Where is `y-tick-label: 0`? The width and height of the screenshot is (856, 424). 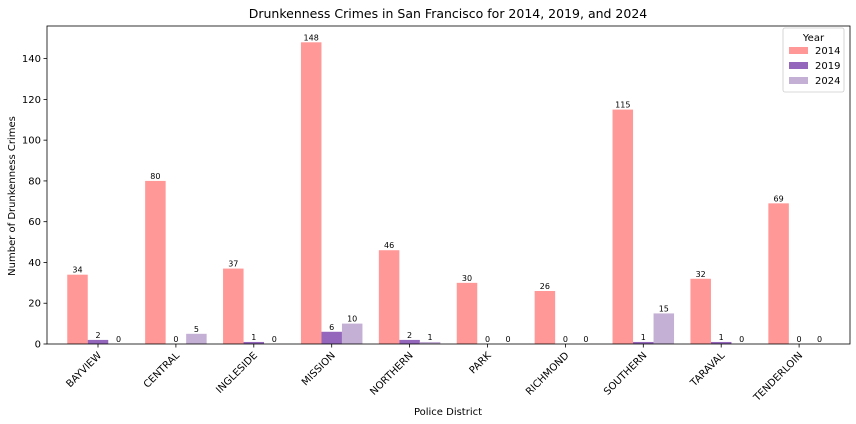 y-tick-label: 0 is located at coordinates (38, 345).